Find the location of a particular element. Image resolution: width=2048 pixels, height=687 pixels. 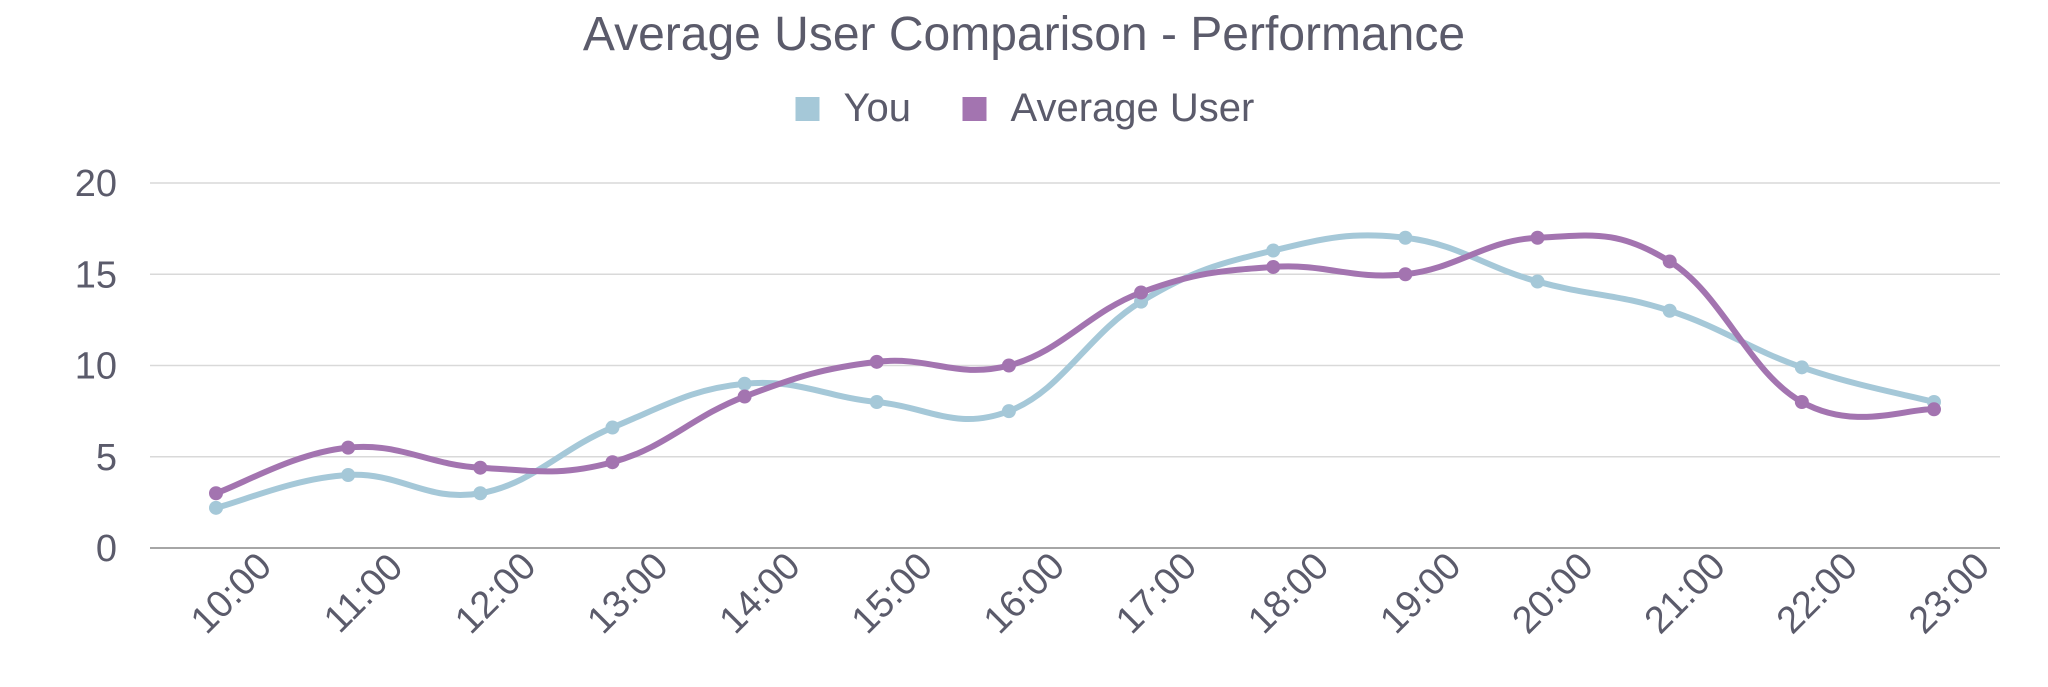

legend: You Average User is located at coordinates (1025, 108).